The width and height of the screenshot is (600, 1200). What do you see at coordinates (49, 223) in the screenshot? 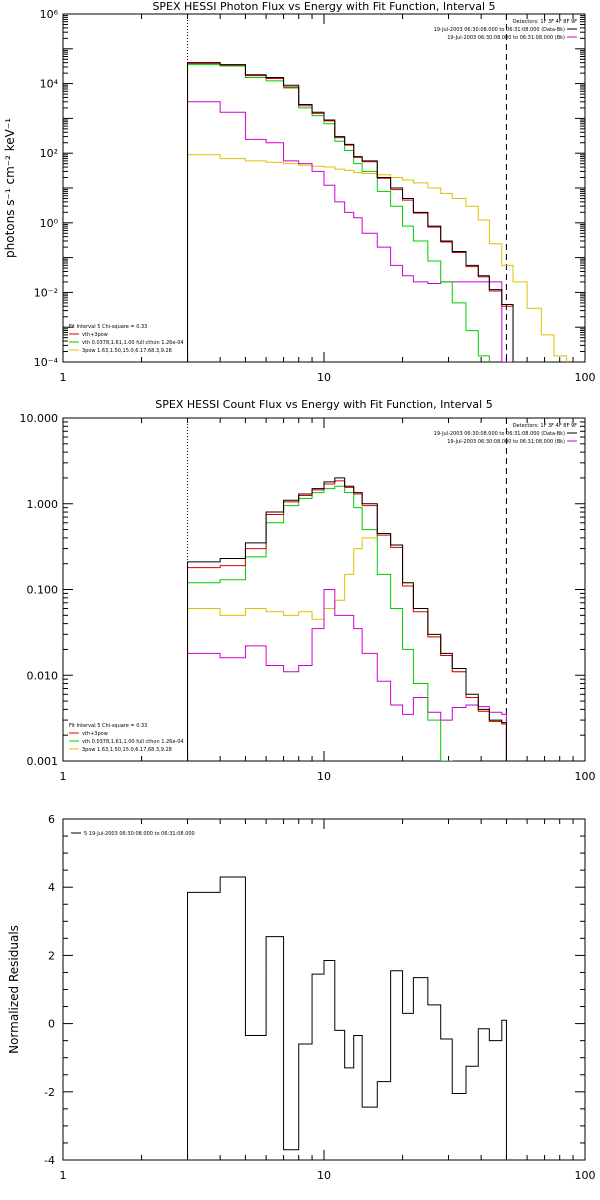
I see `y-tick-label: 10⁰` at bounding box center [49, 223].